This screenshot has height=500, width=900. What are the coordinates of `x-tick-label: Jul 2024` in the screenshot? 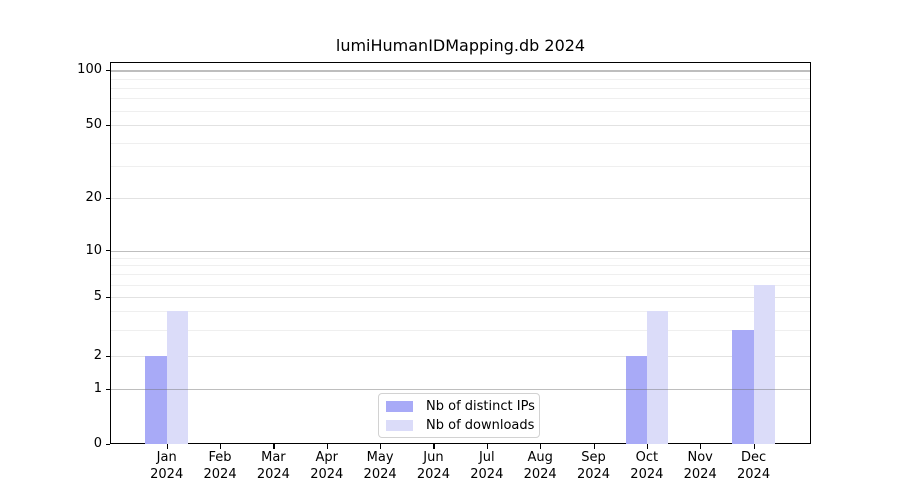 It's located at (487, 466).